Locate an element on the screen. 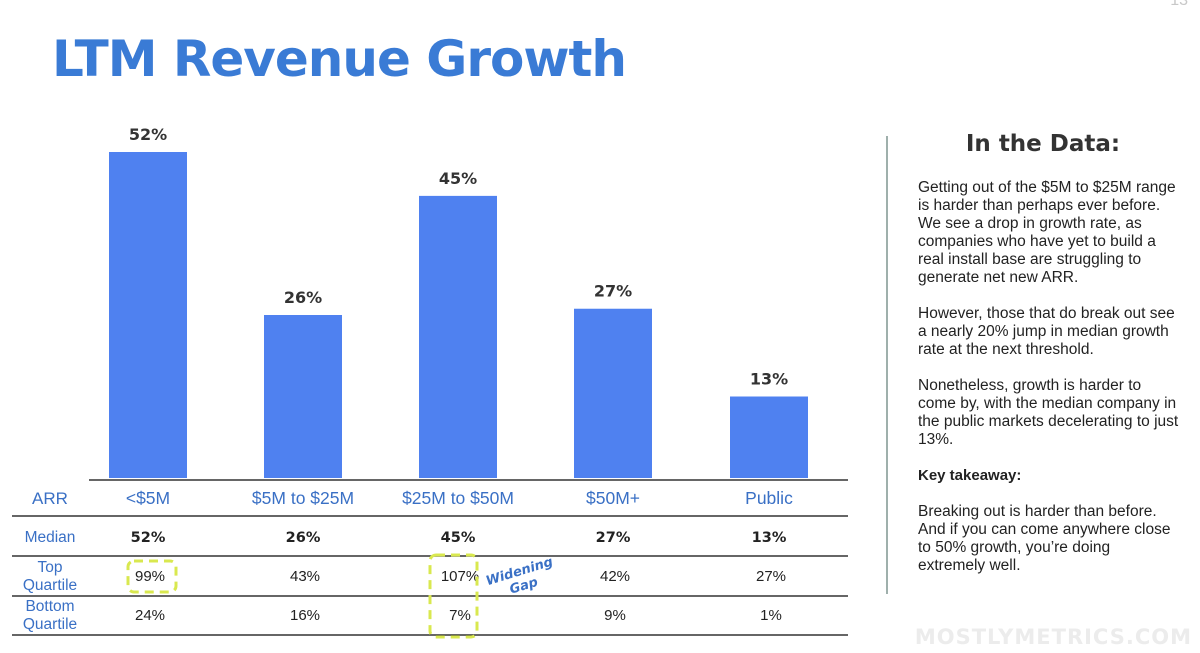  table-cell-2-4: 1% is located at coordinates (771, 615).